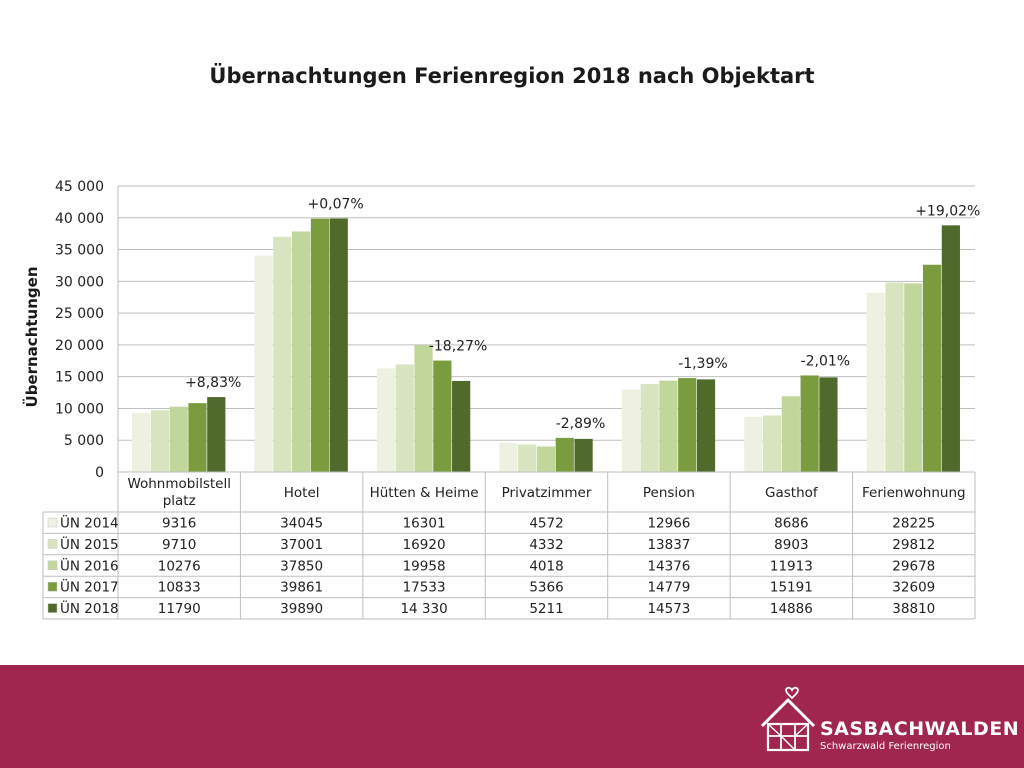 The width and height of the screenshot is (1024, 768). I want to click on legend-label: ÜN 2014, so click(89, 523).